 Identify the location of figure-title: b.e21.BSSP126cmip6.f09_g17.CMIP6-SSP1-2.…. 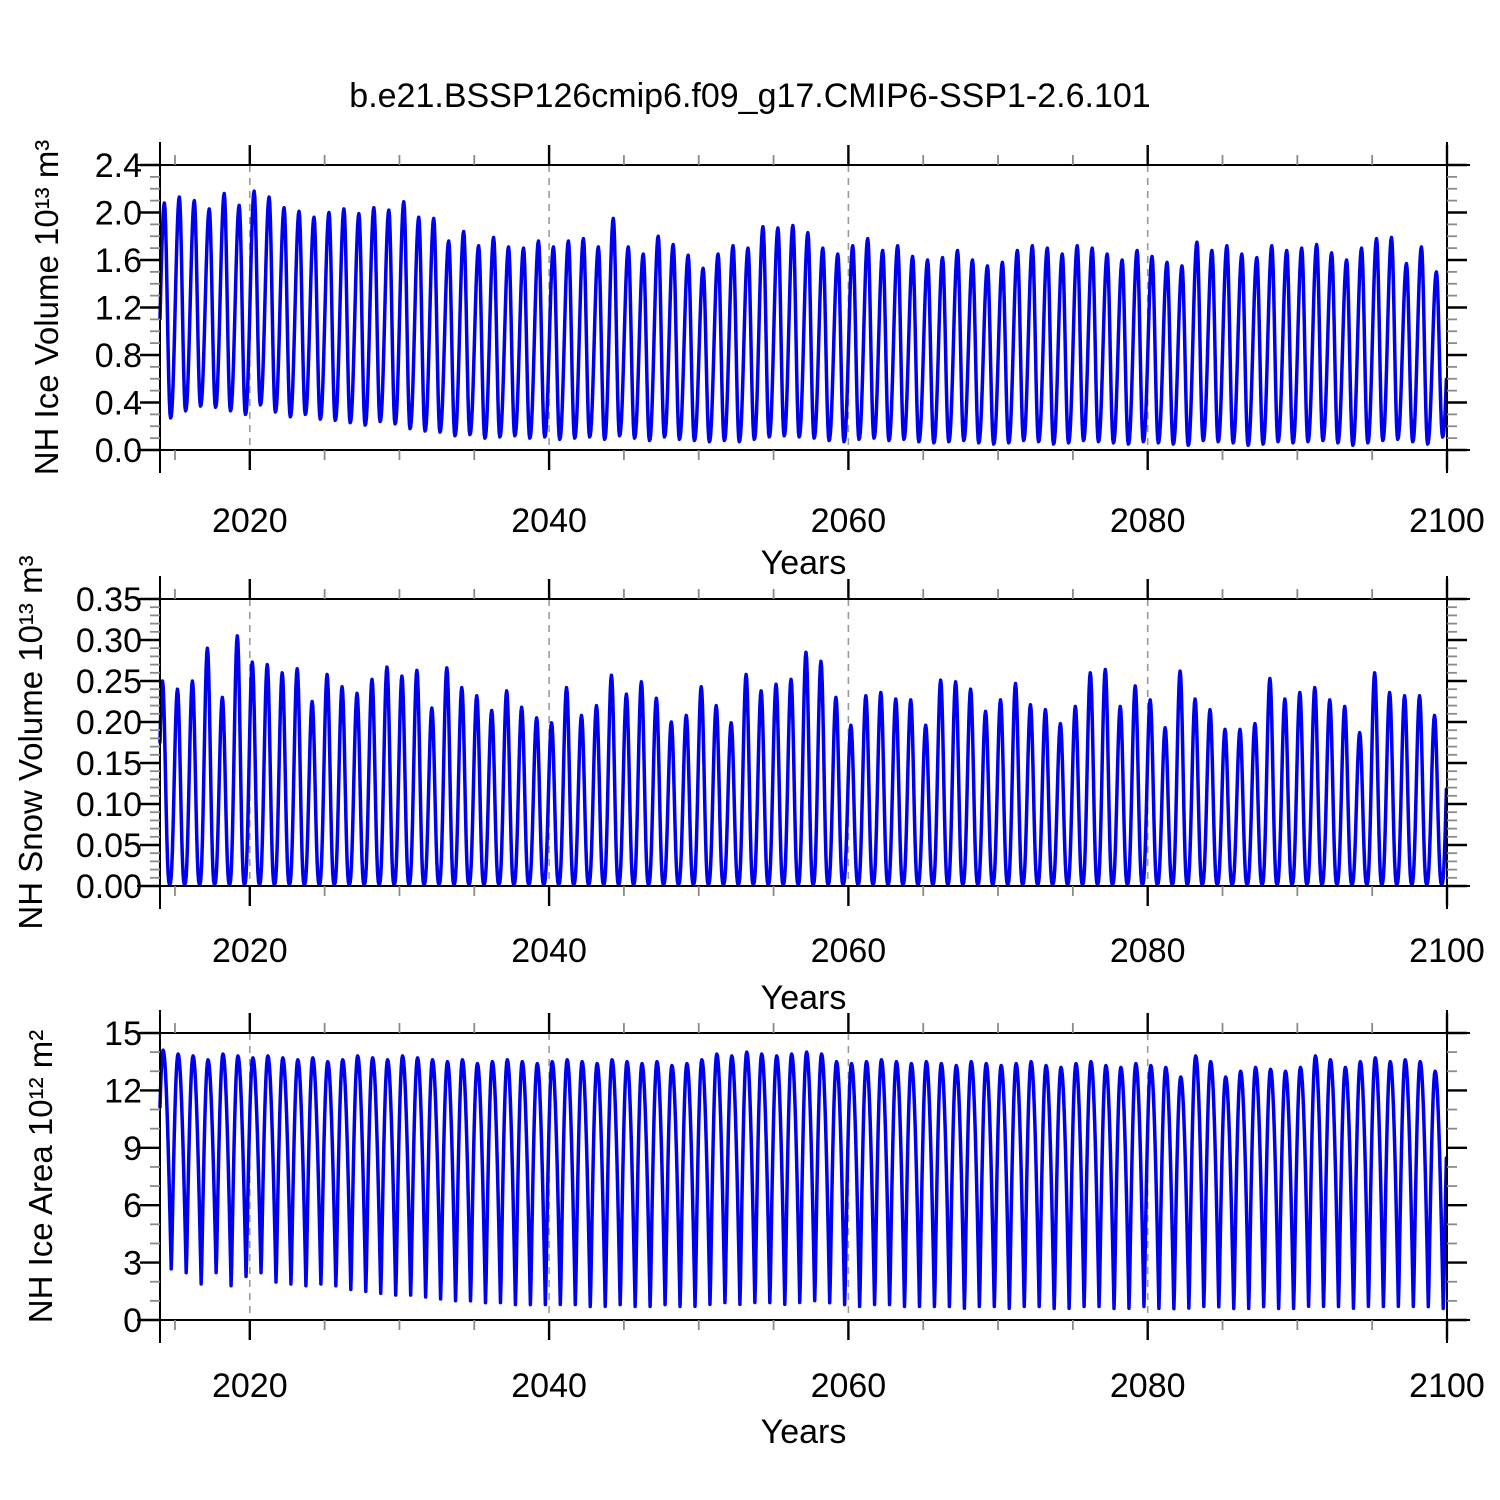
(749, 96).